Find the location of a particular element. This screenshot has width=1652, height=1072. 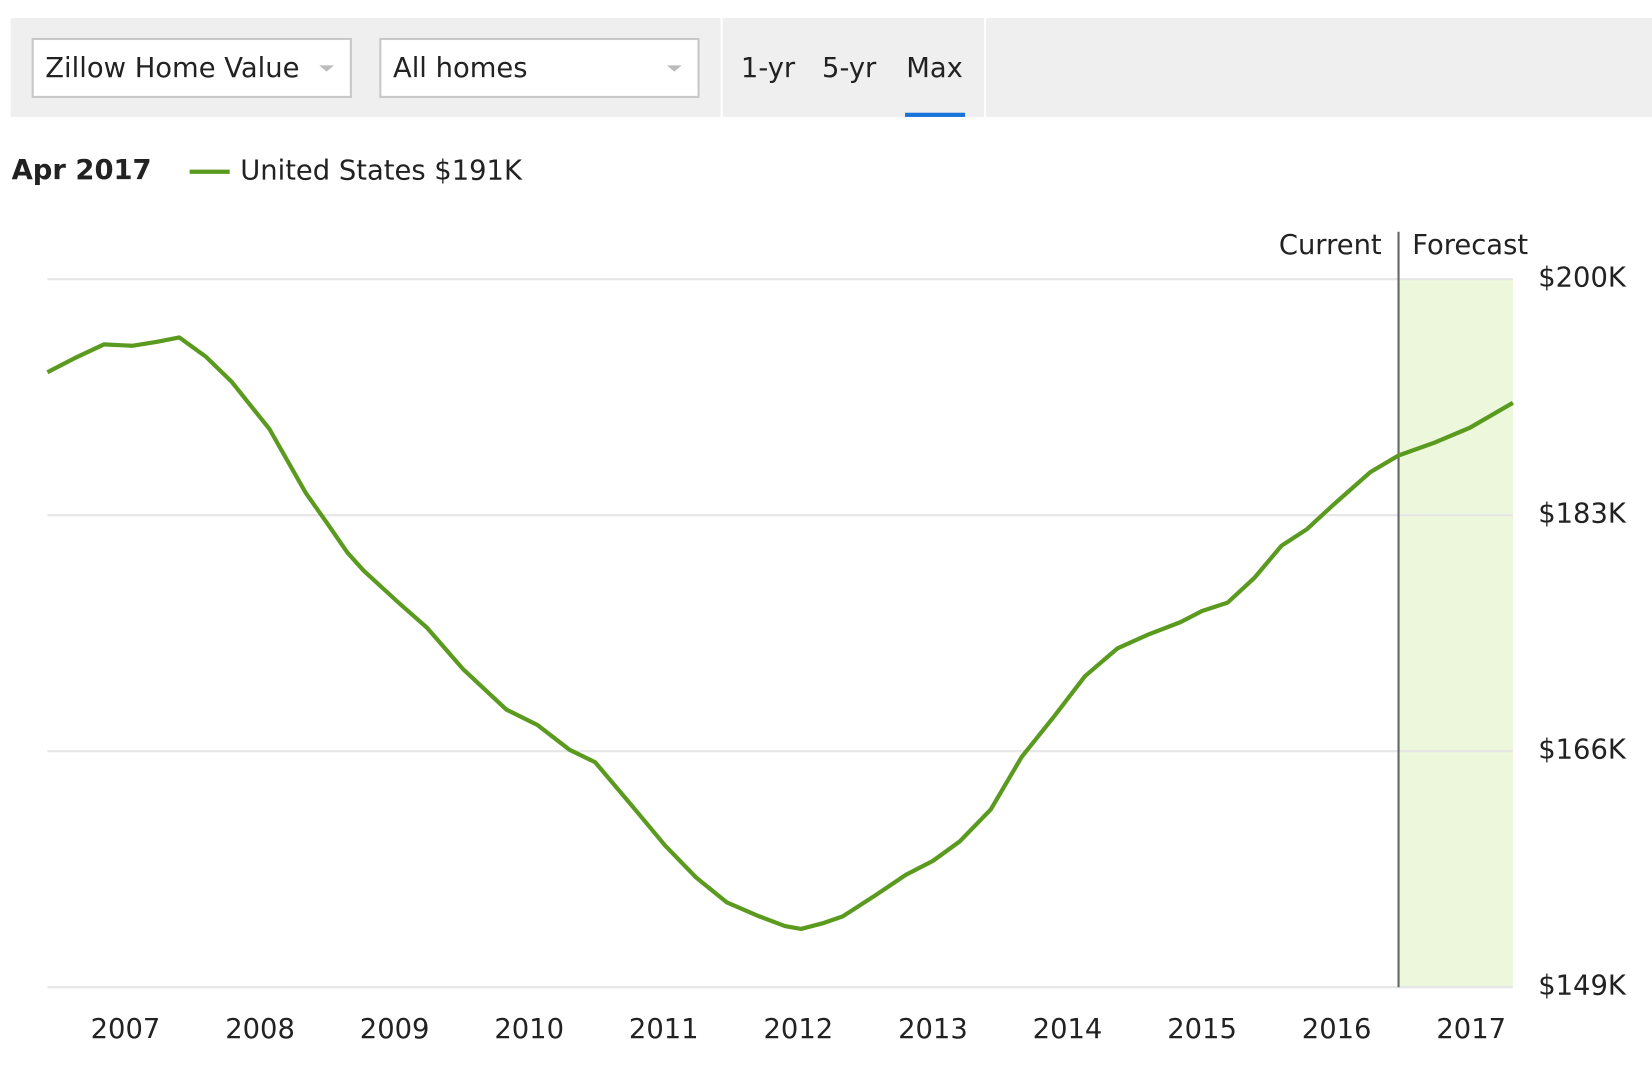

x-tick-label: 2007 is located at coordinates (126, 1029).